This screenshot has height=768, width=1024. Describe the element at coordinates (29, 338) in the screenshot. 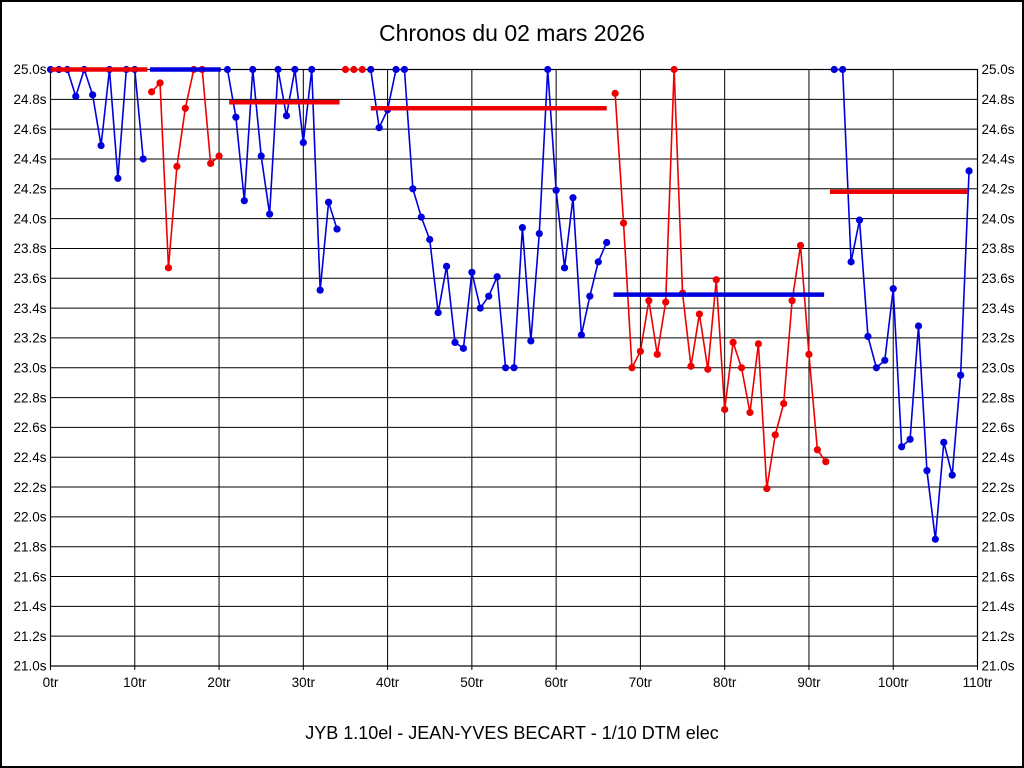

I see `y-tick-label-left: 23.2s` at that location.